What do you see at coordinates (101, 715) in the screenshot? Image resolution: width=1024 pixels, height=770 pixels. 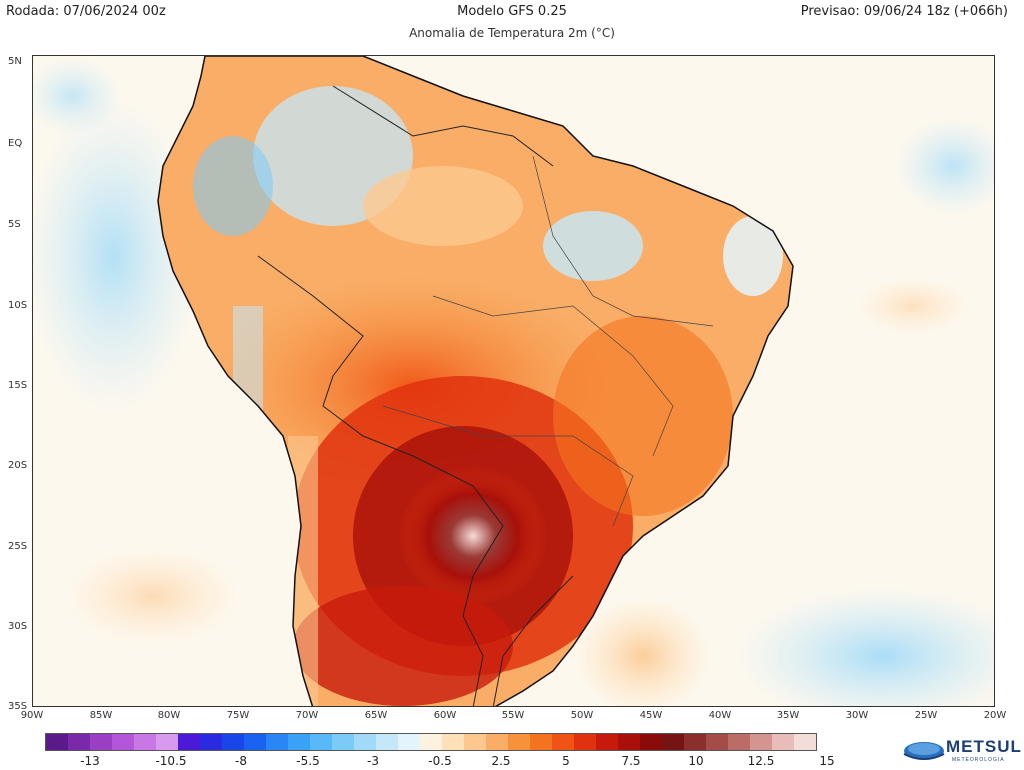 I see `lon-label-85w: 85W` at bounding box center [101, 715].